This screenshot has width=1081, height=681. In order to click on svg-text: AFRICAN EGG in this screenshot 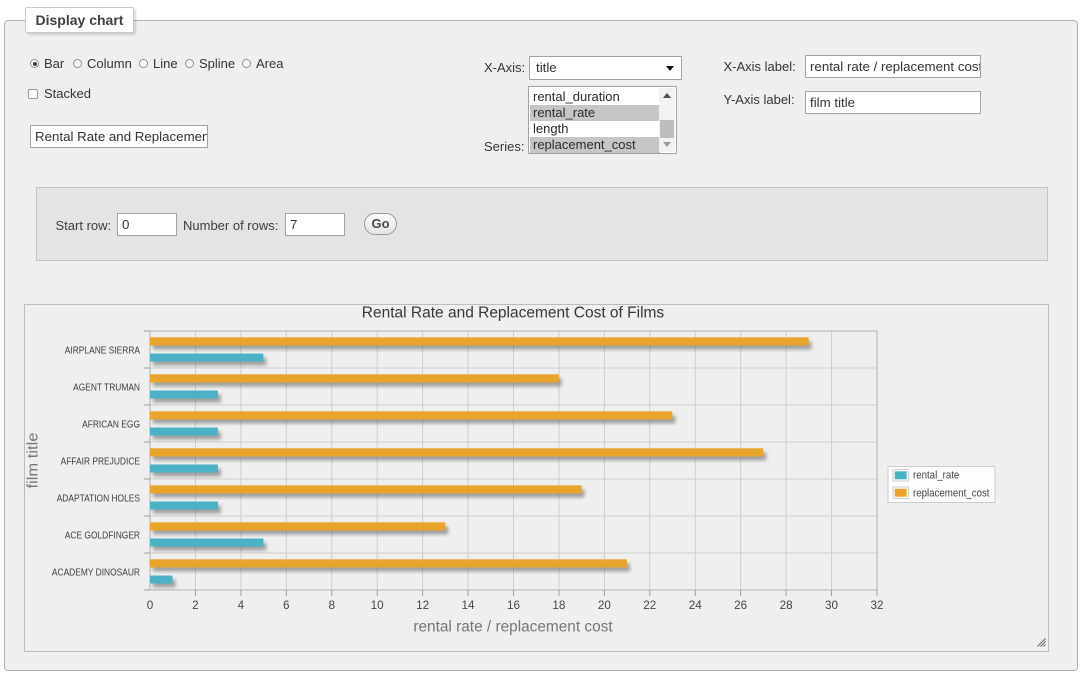, I will do `click(111, 425)`.